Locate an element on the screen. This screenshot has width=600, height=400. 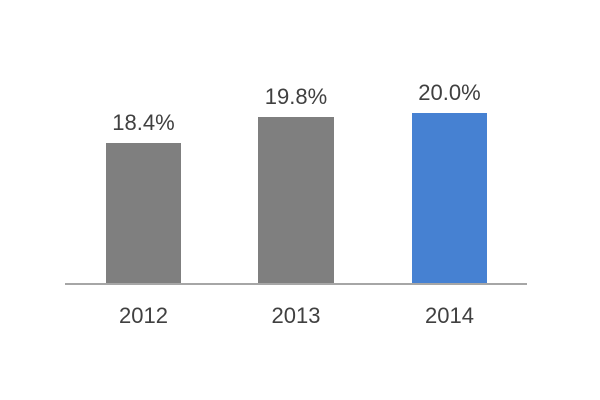
bar-group-2014: 20.0% is located at coordinates (449, 181).